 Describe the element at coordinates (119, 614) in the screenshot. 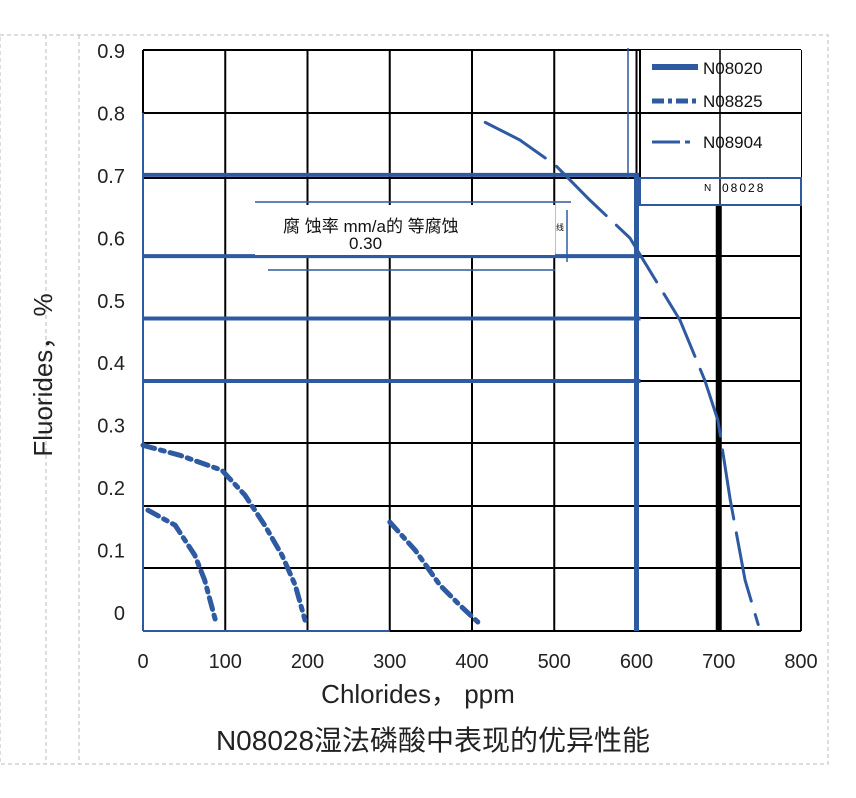

I see `y-tick-label: 0` at that location.